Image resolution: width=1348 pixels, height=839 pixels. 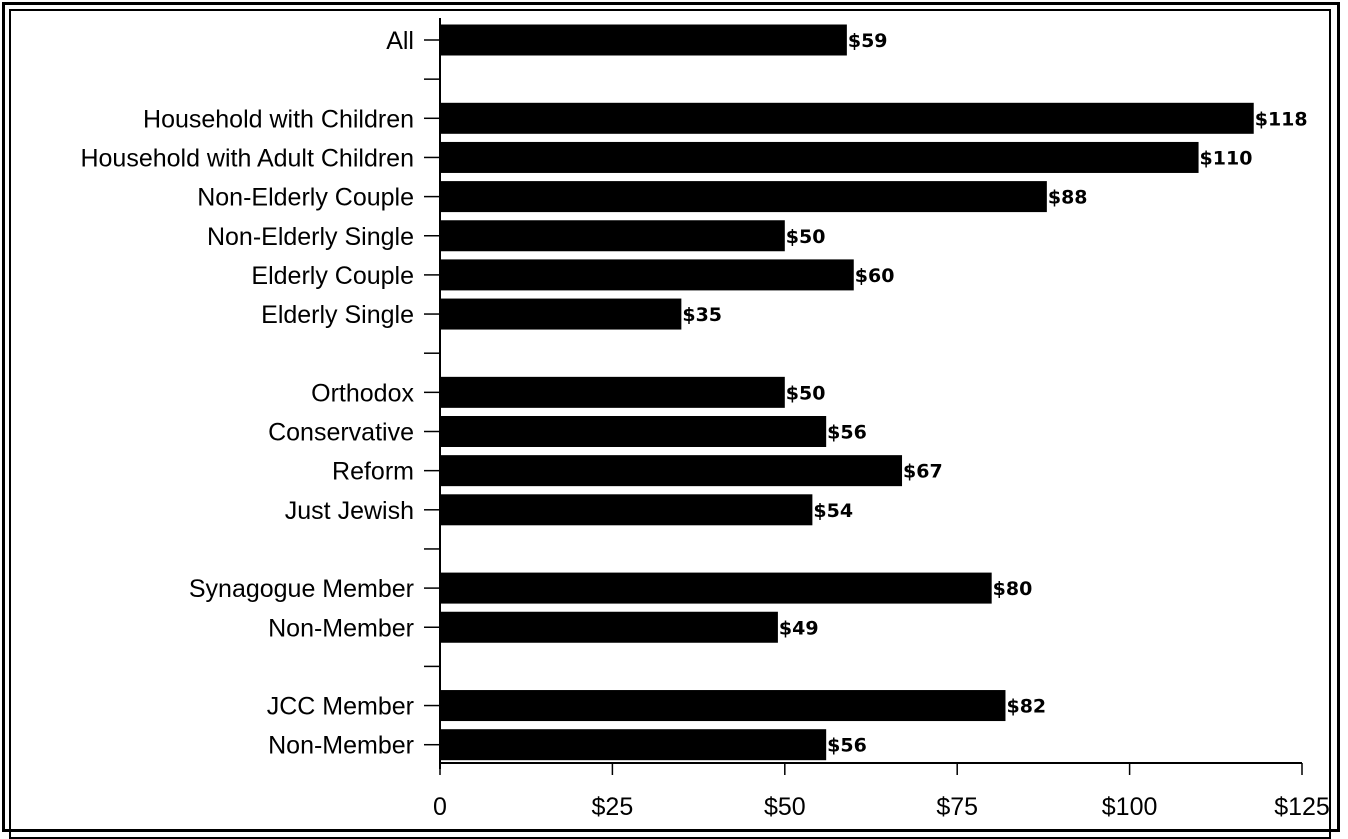 I want to click on category-label: Conservative, so click(x=341, y=433).